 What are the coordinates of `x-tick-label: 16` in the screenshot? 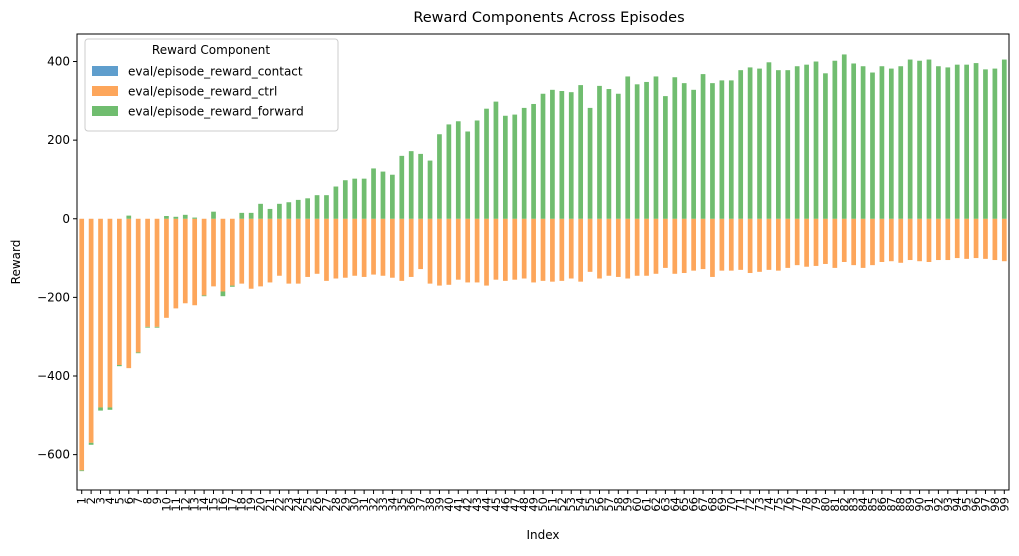 It's located at (223, 504).